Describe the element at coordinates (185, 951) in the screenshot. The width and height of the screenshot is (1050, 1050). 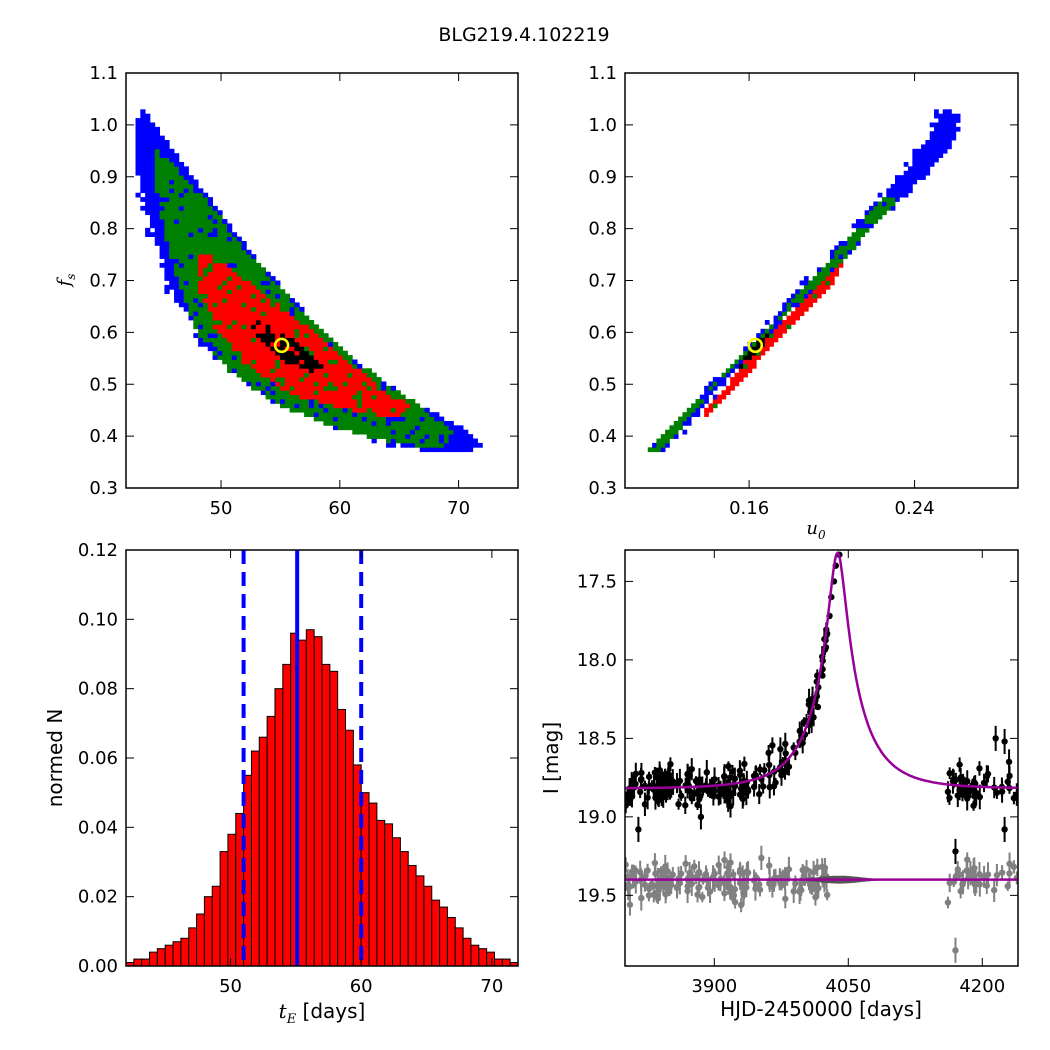
I see `histogram-bar` at that location.